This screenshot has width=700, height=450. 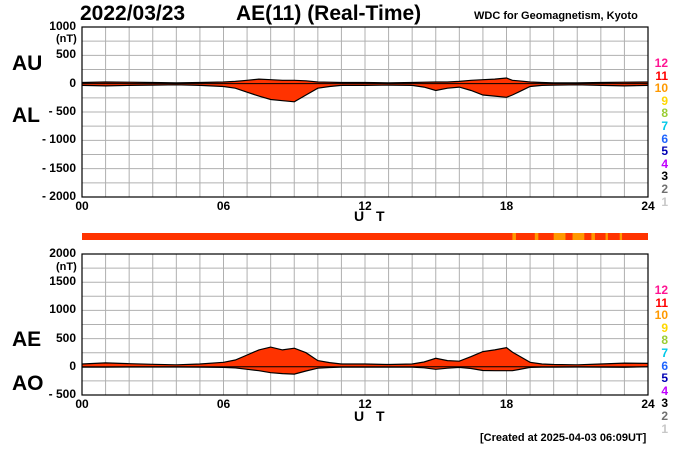 What do you see at coordinates (28, 383) in the screenshot?
I see `ao-label: AO` at bounding box center [28, 383].